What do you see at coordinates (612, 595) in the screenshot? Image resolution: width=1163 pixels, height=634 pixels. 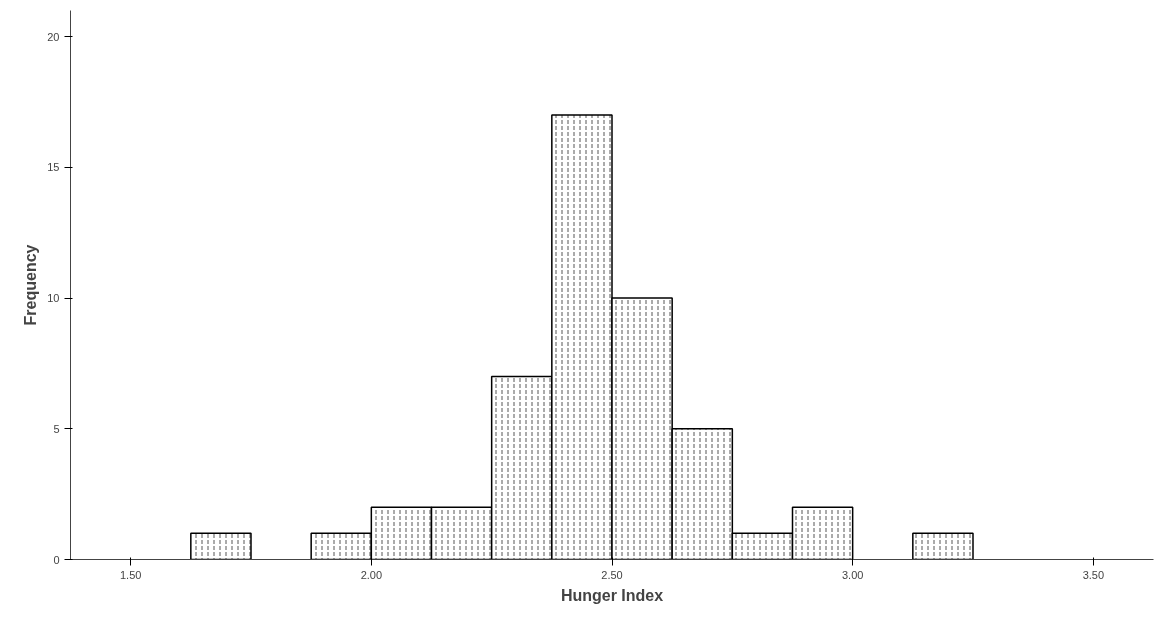 I see `x-axis-title: Hunger Index` at bounding box center [612, 595].